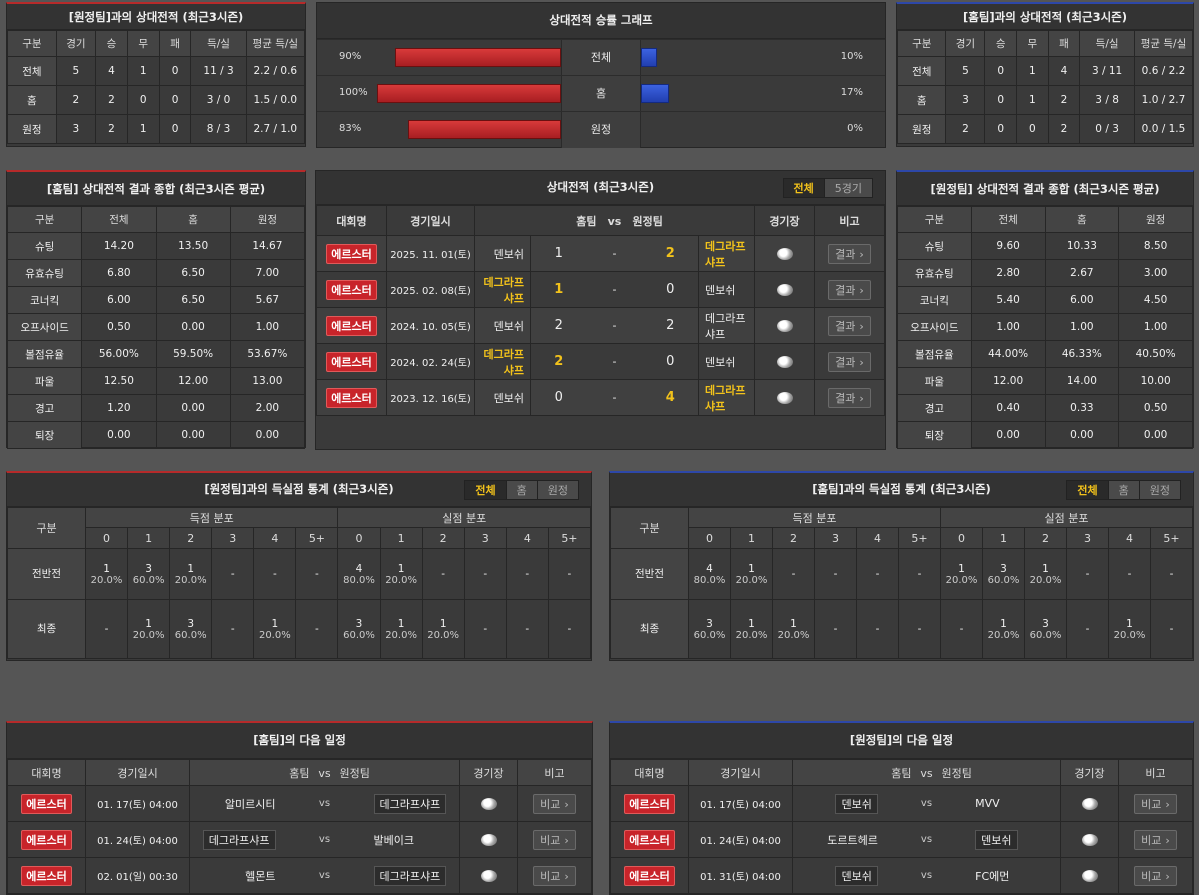  What do you see at coordinates (726, 289) in the screenshot?
I see `away-team: 덴보쉬` at bounding box center [726, 289].